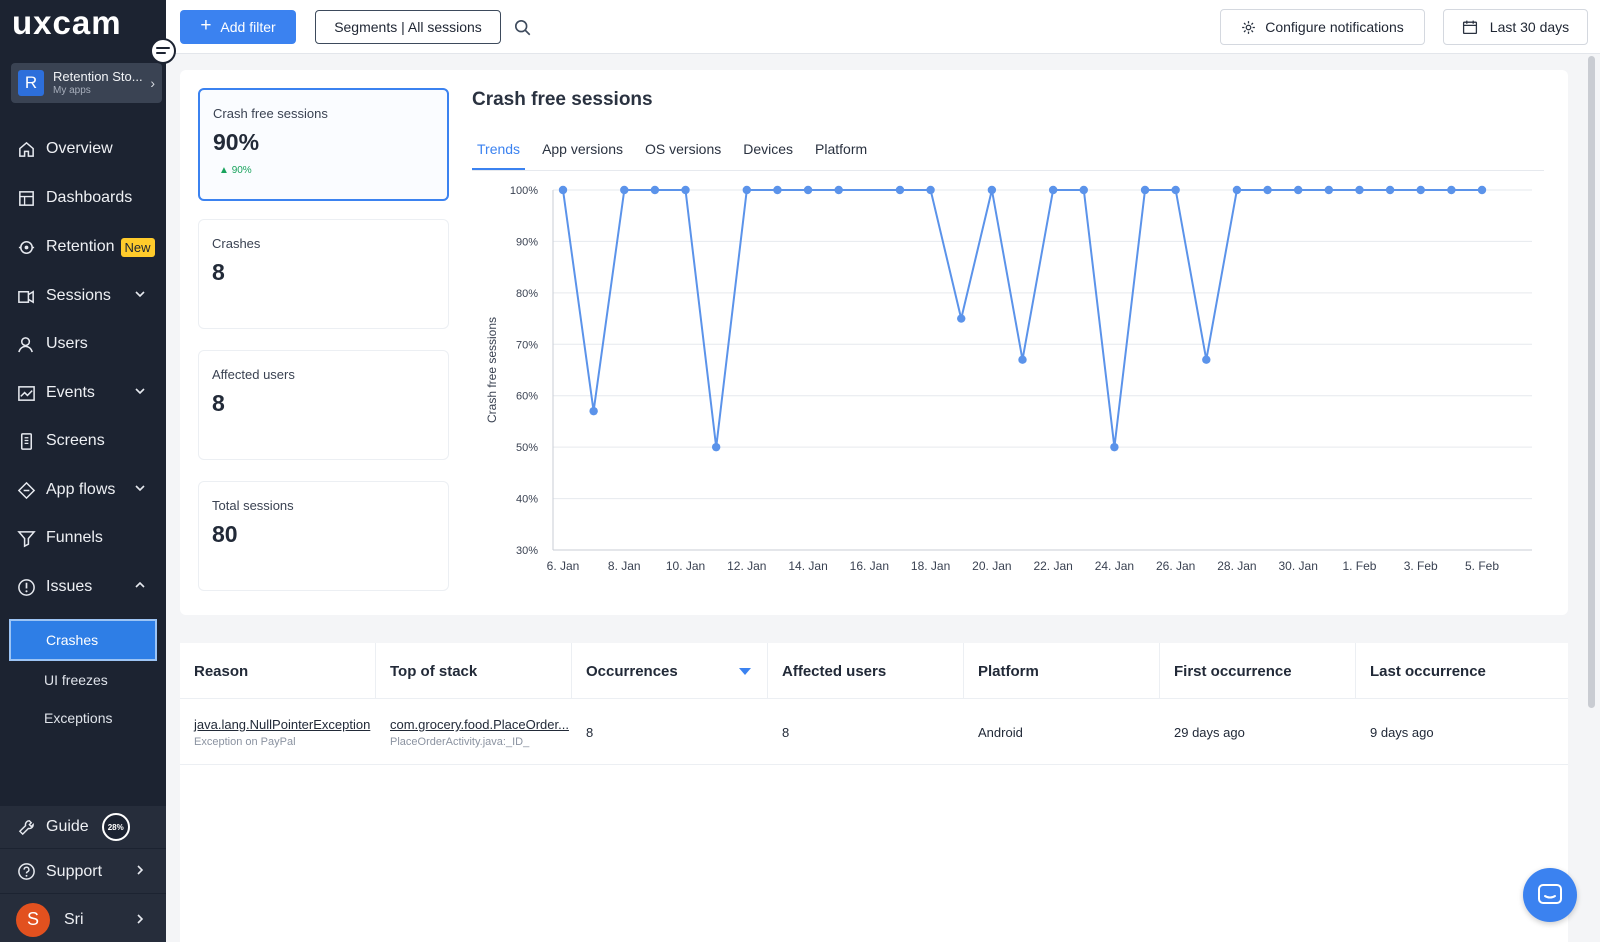 The width and height of the screenshot is (1600, 942). What do you see at coordinates (492, 370) in the screenshot?
I see `y-axis-label: Crash free sessions` at bounding box center [492, 370].